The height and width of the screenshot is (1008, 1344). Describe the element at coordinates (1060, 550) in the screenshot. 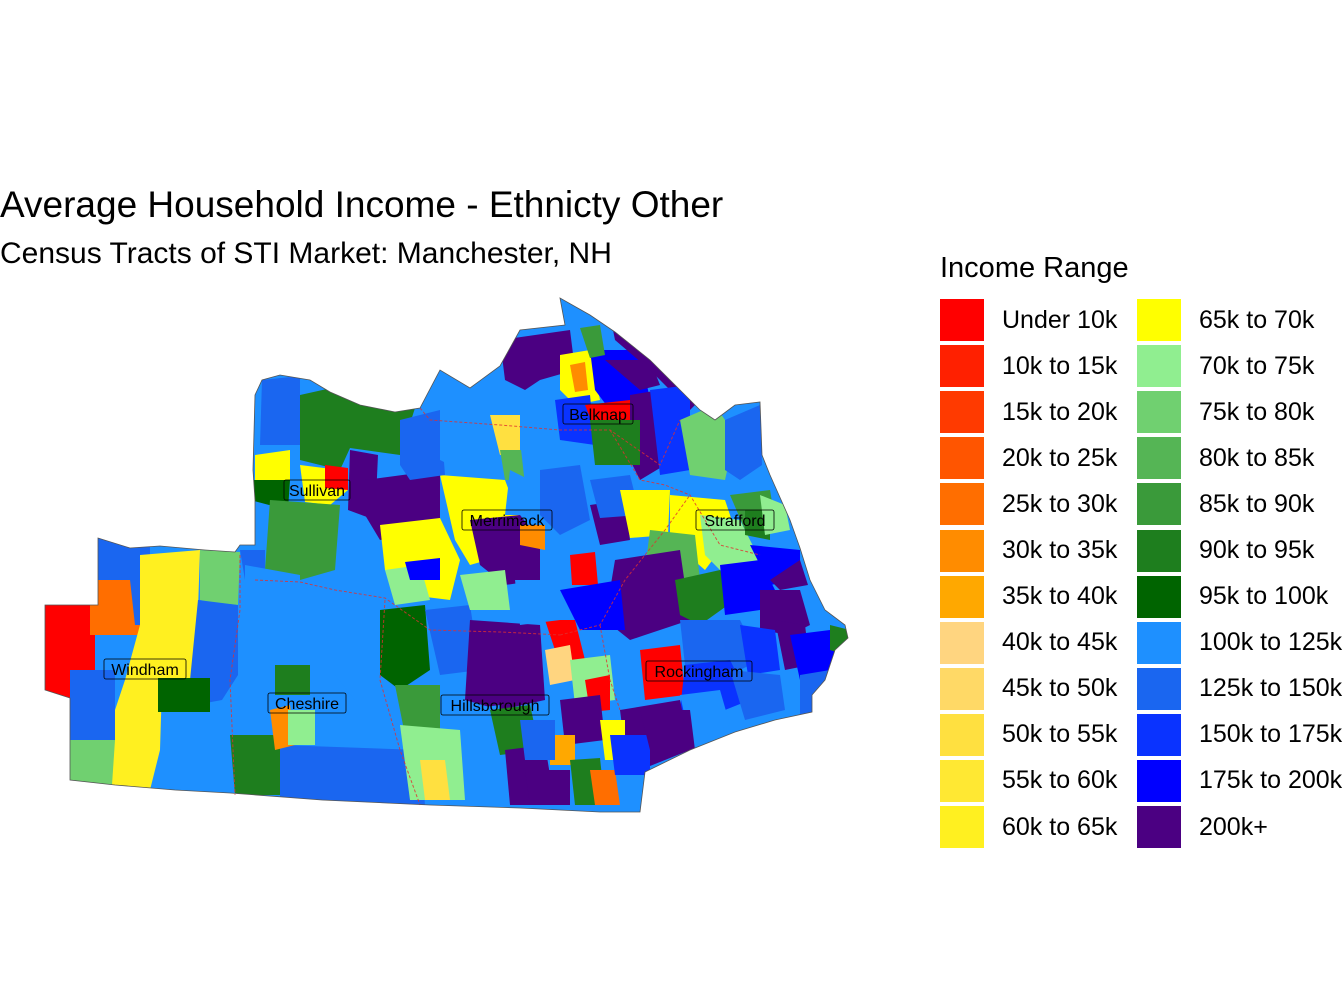

I see `legend-label: 30k to 35k` at that location.